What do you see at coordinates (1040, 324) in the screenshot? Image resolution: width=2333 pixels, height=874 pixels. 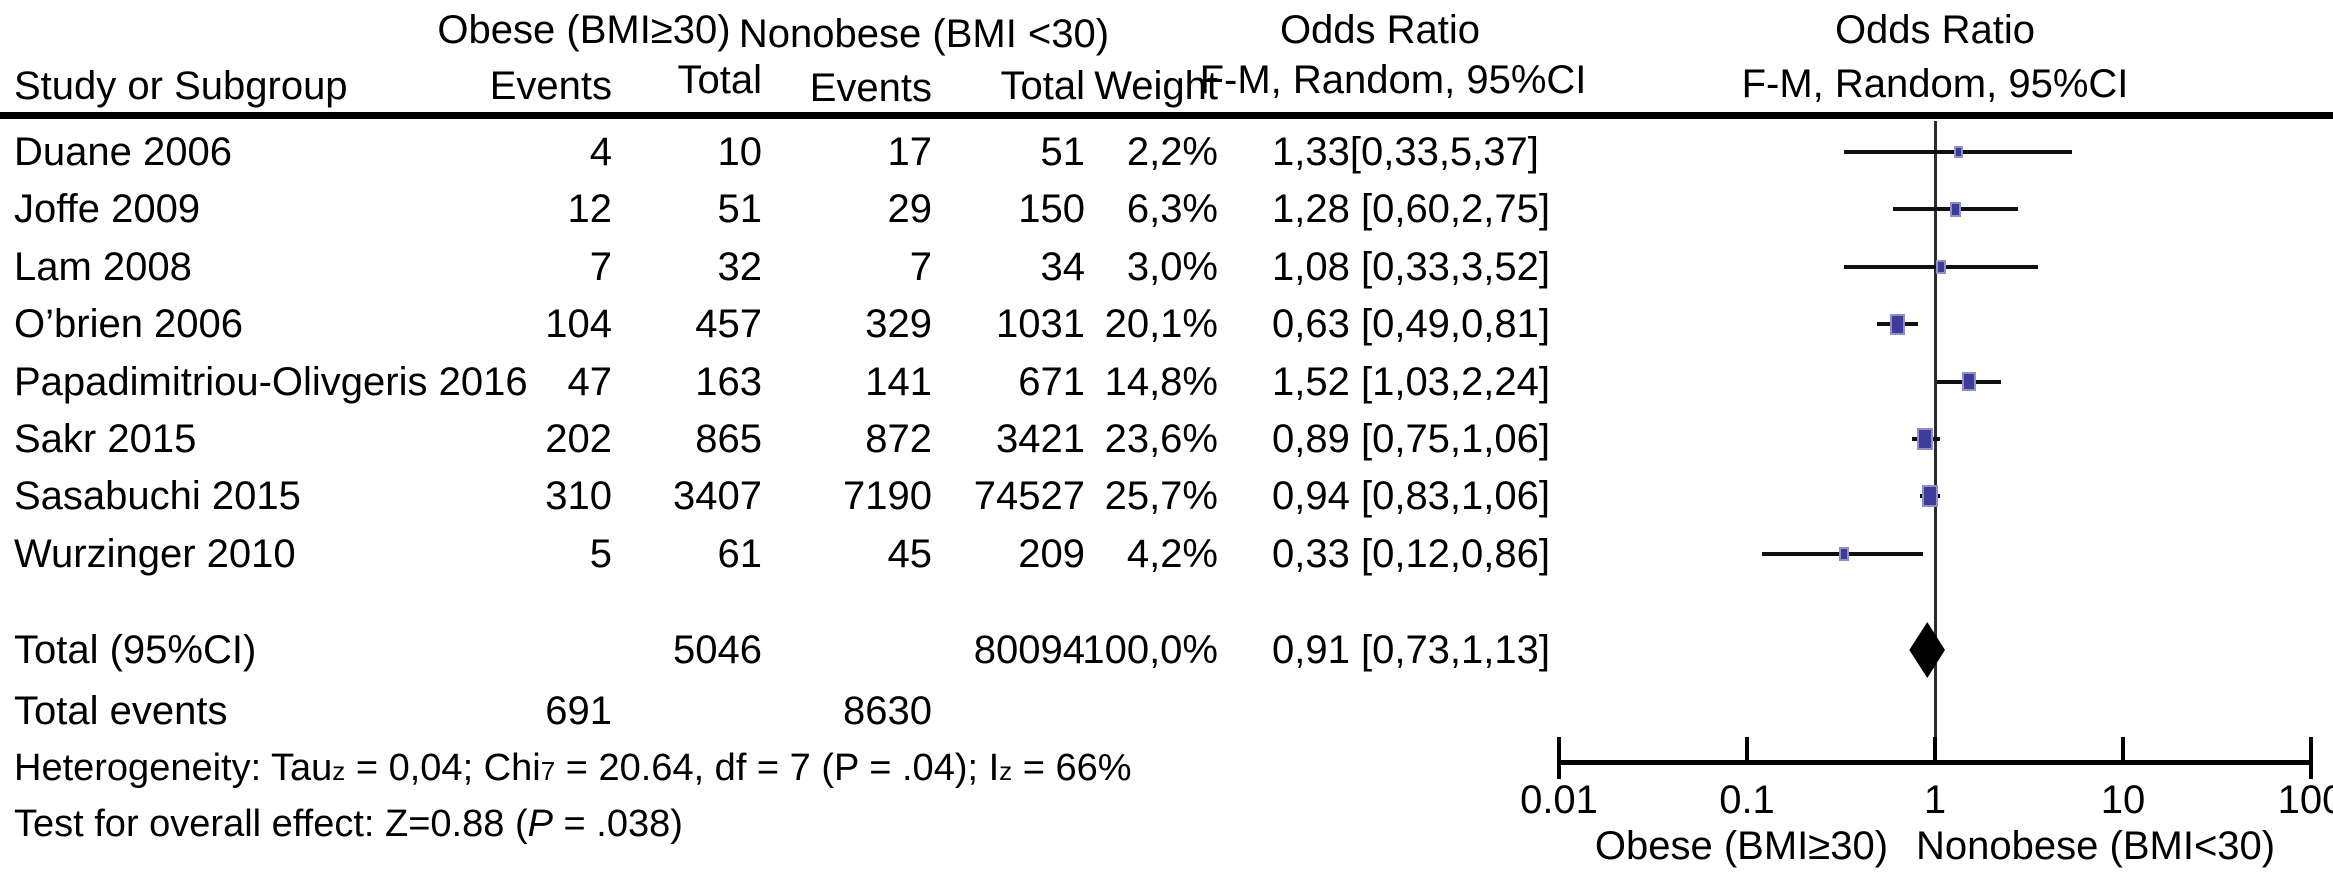 I see `total-nonobese-value: 1031` at bounding box center [1040, 324].